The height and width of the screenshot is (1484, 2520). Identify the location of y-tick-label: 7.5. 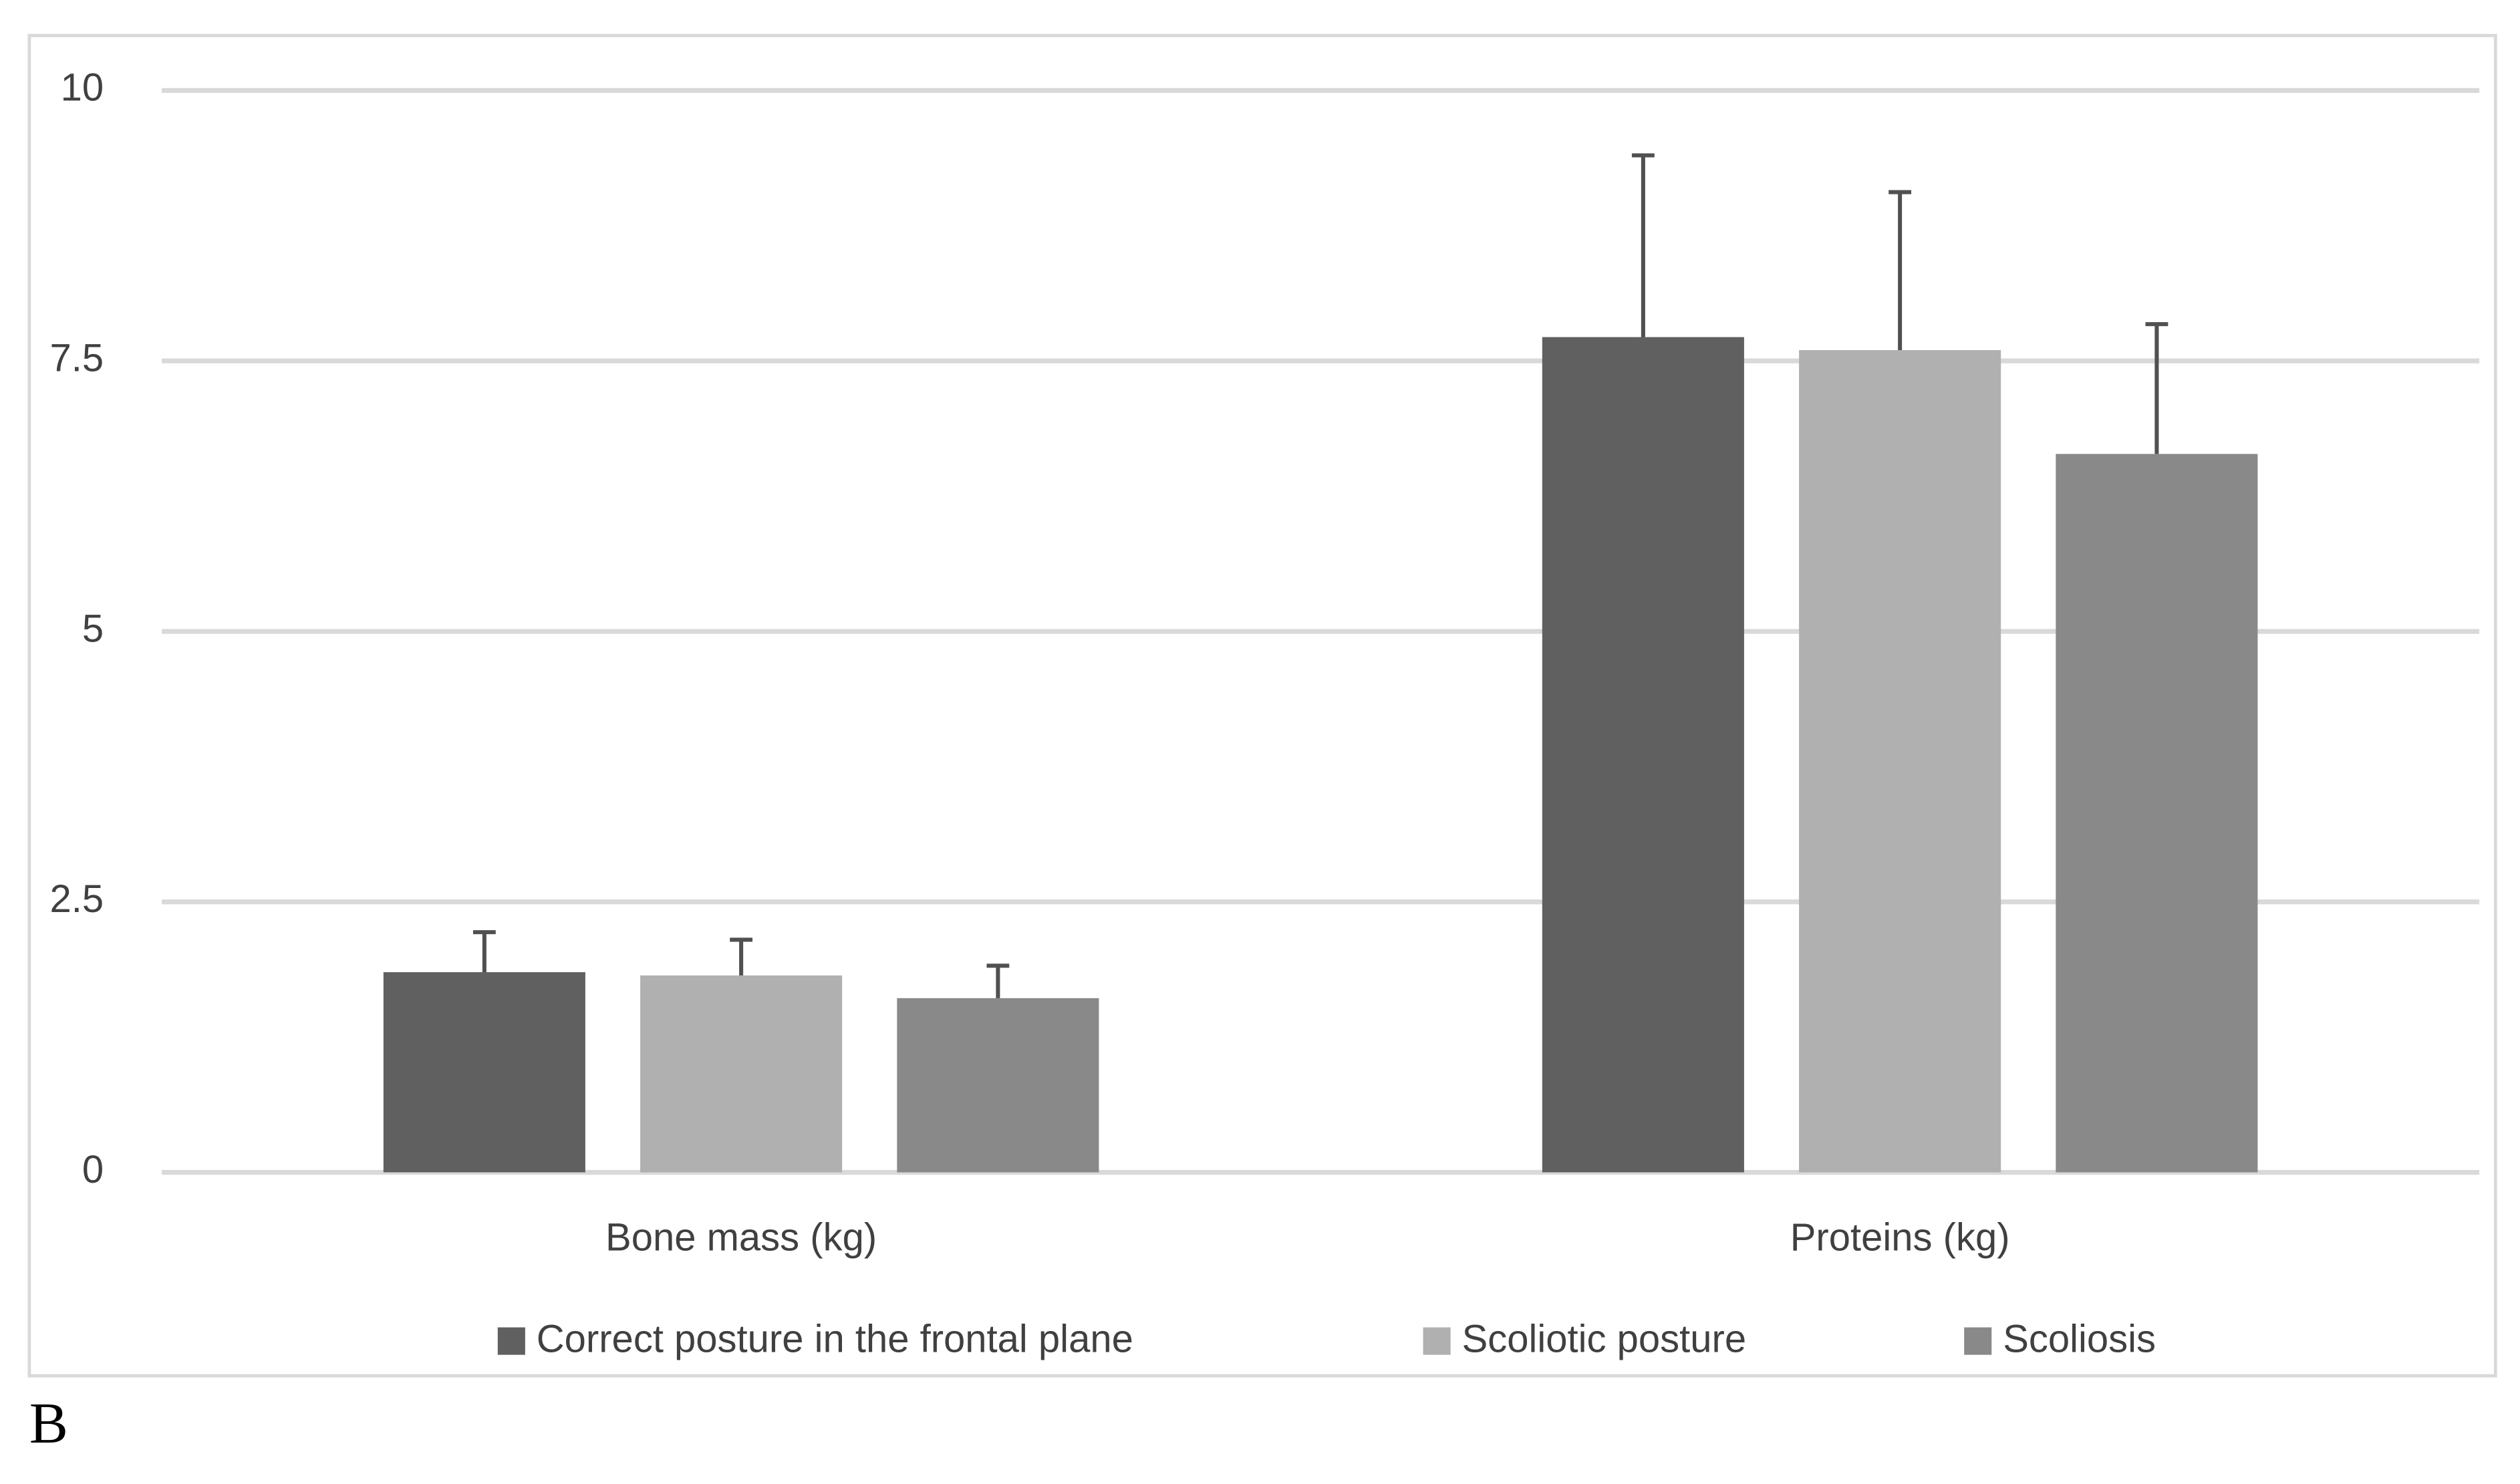
(76, 358).